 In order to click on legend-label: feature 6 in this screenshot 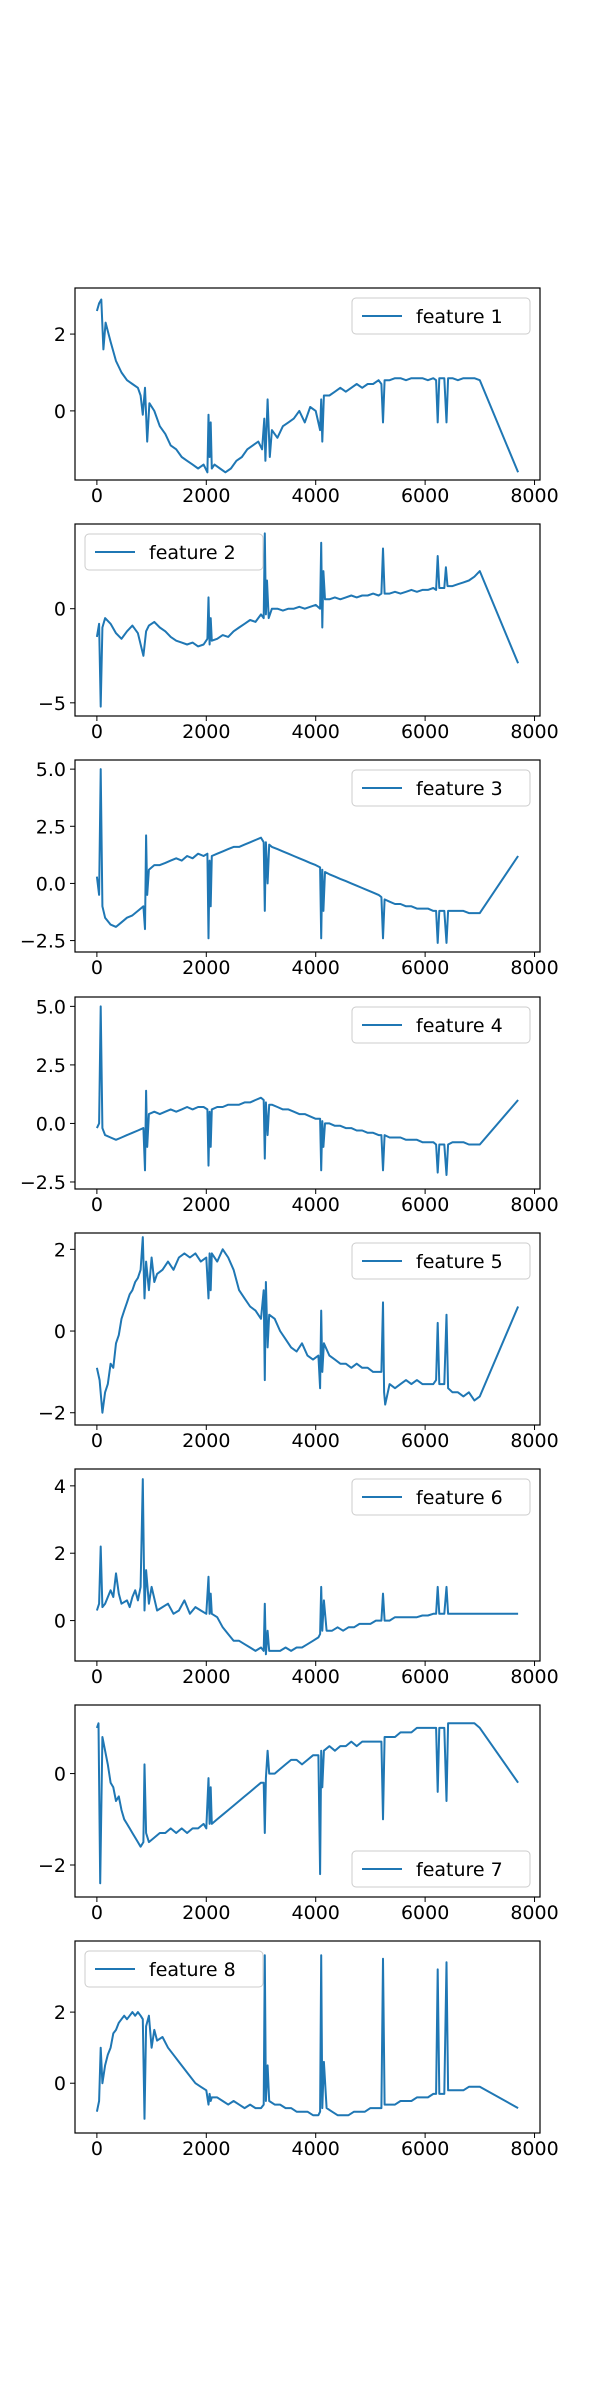, I will do `click(459, 1498)`.